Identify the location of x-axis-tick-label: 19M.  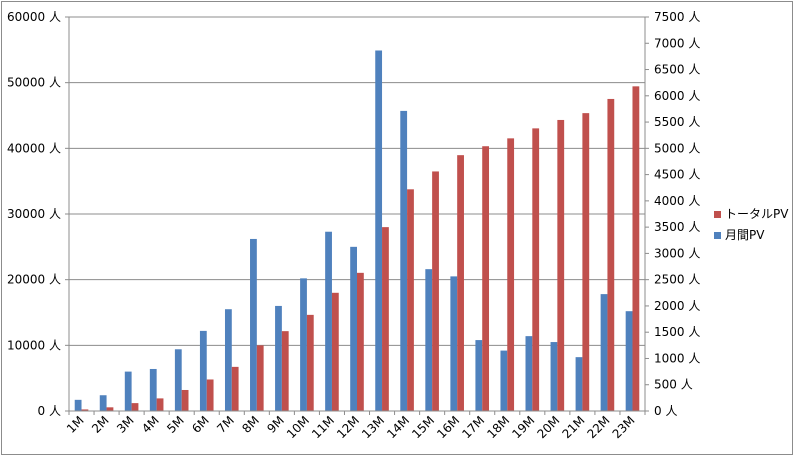
(523, 427).